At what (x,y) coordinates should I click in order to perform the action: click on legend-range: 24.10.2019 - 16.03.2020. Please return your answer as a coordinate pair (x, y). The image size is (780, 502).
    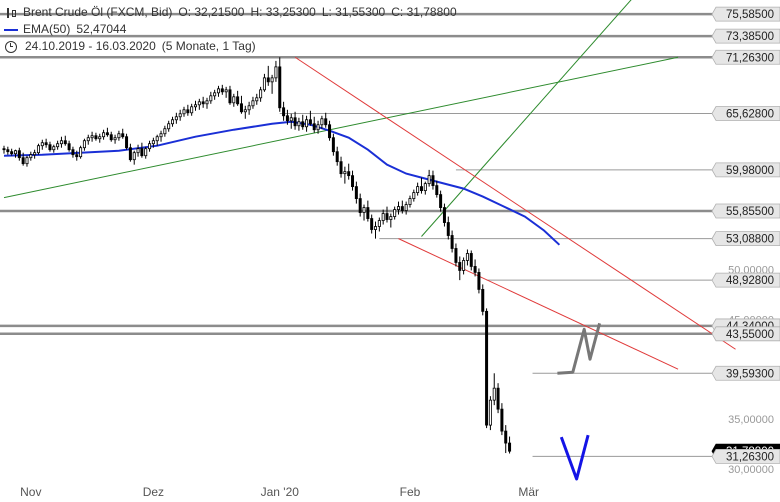
    Looking at the image, I should click on (90, 46).